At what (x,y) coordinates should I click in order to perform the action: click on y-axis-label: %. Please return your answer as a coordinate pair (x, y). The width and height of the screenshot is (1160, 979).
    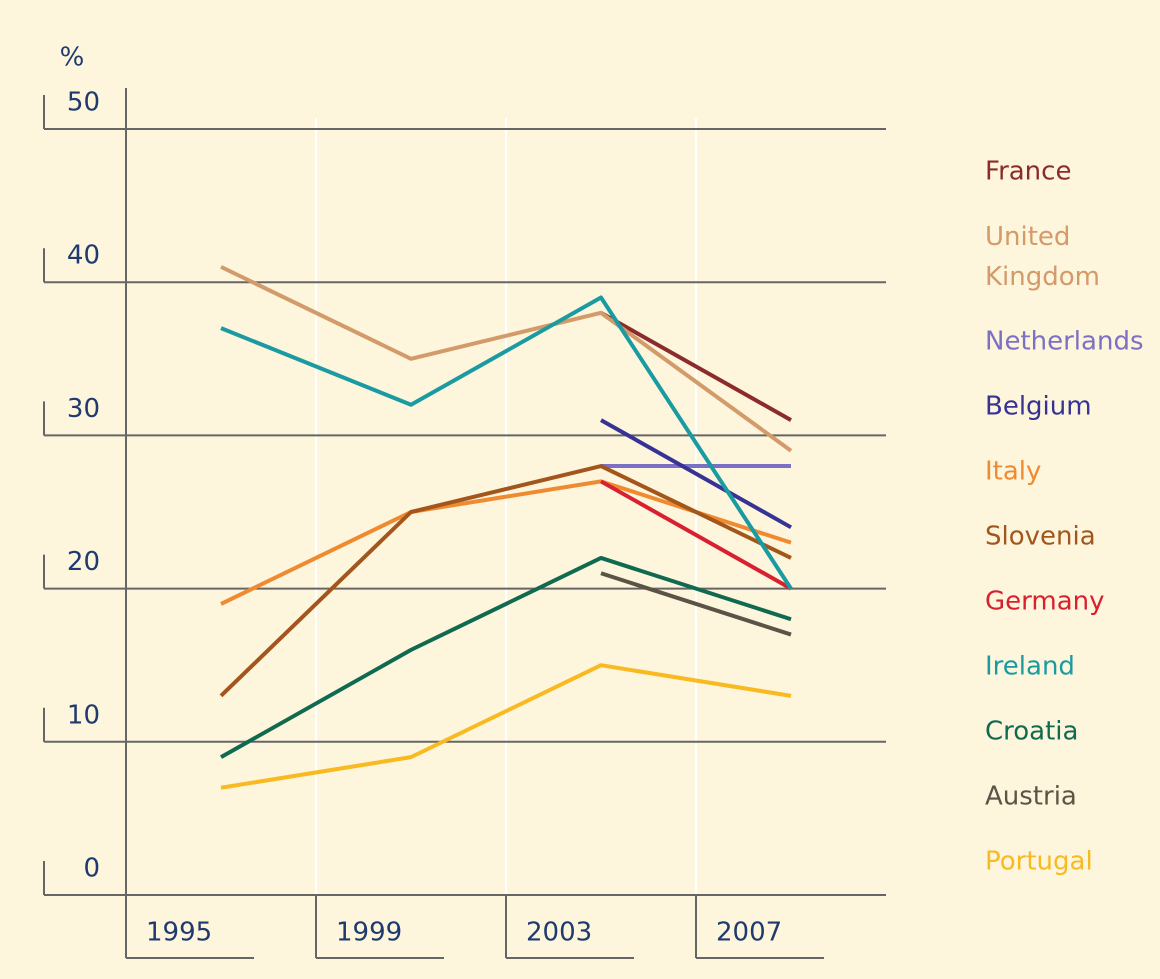
    Looking at the image, I should click on (72, 58).